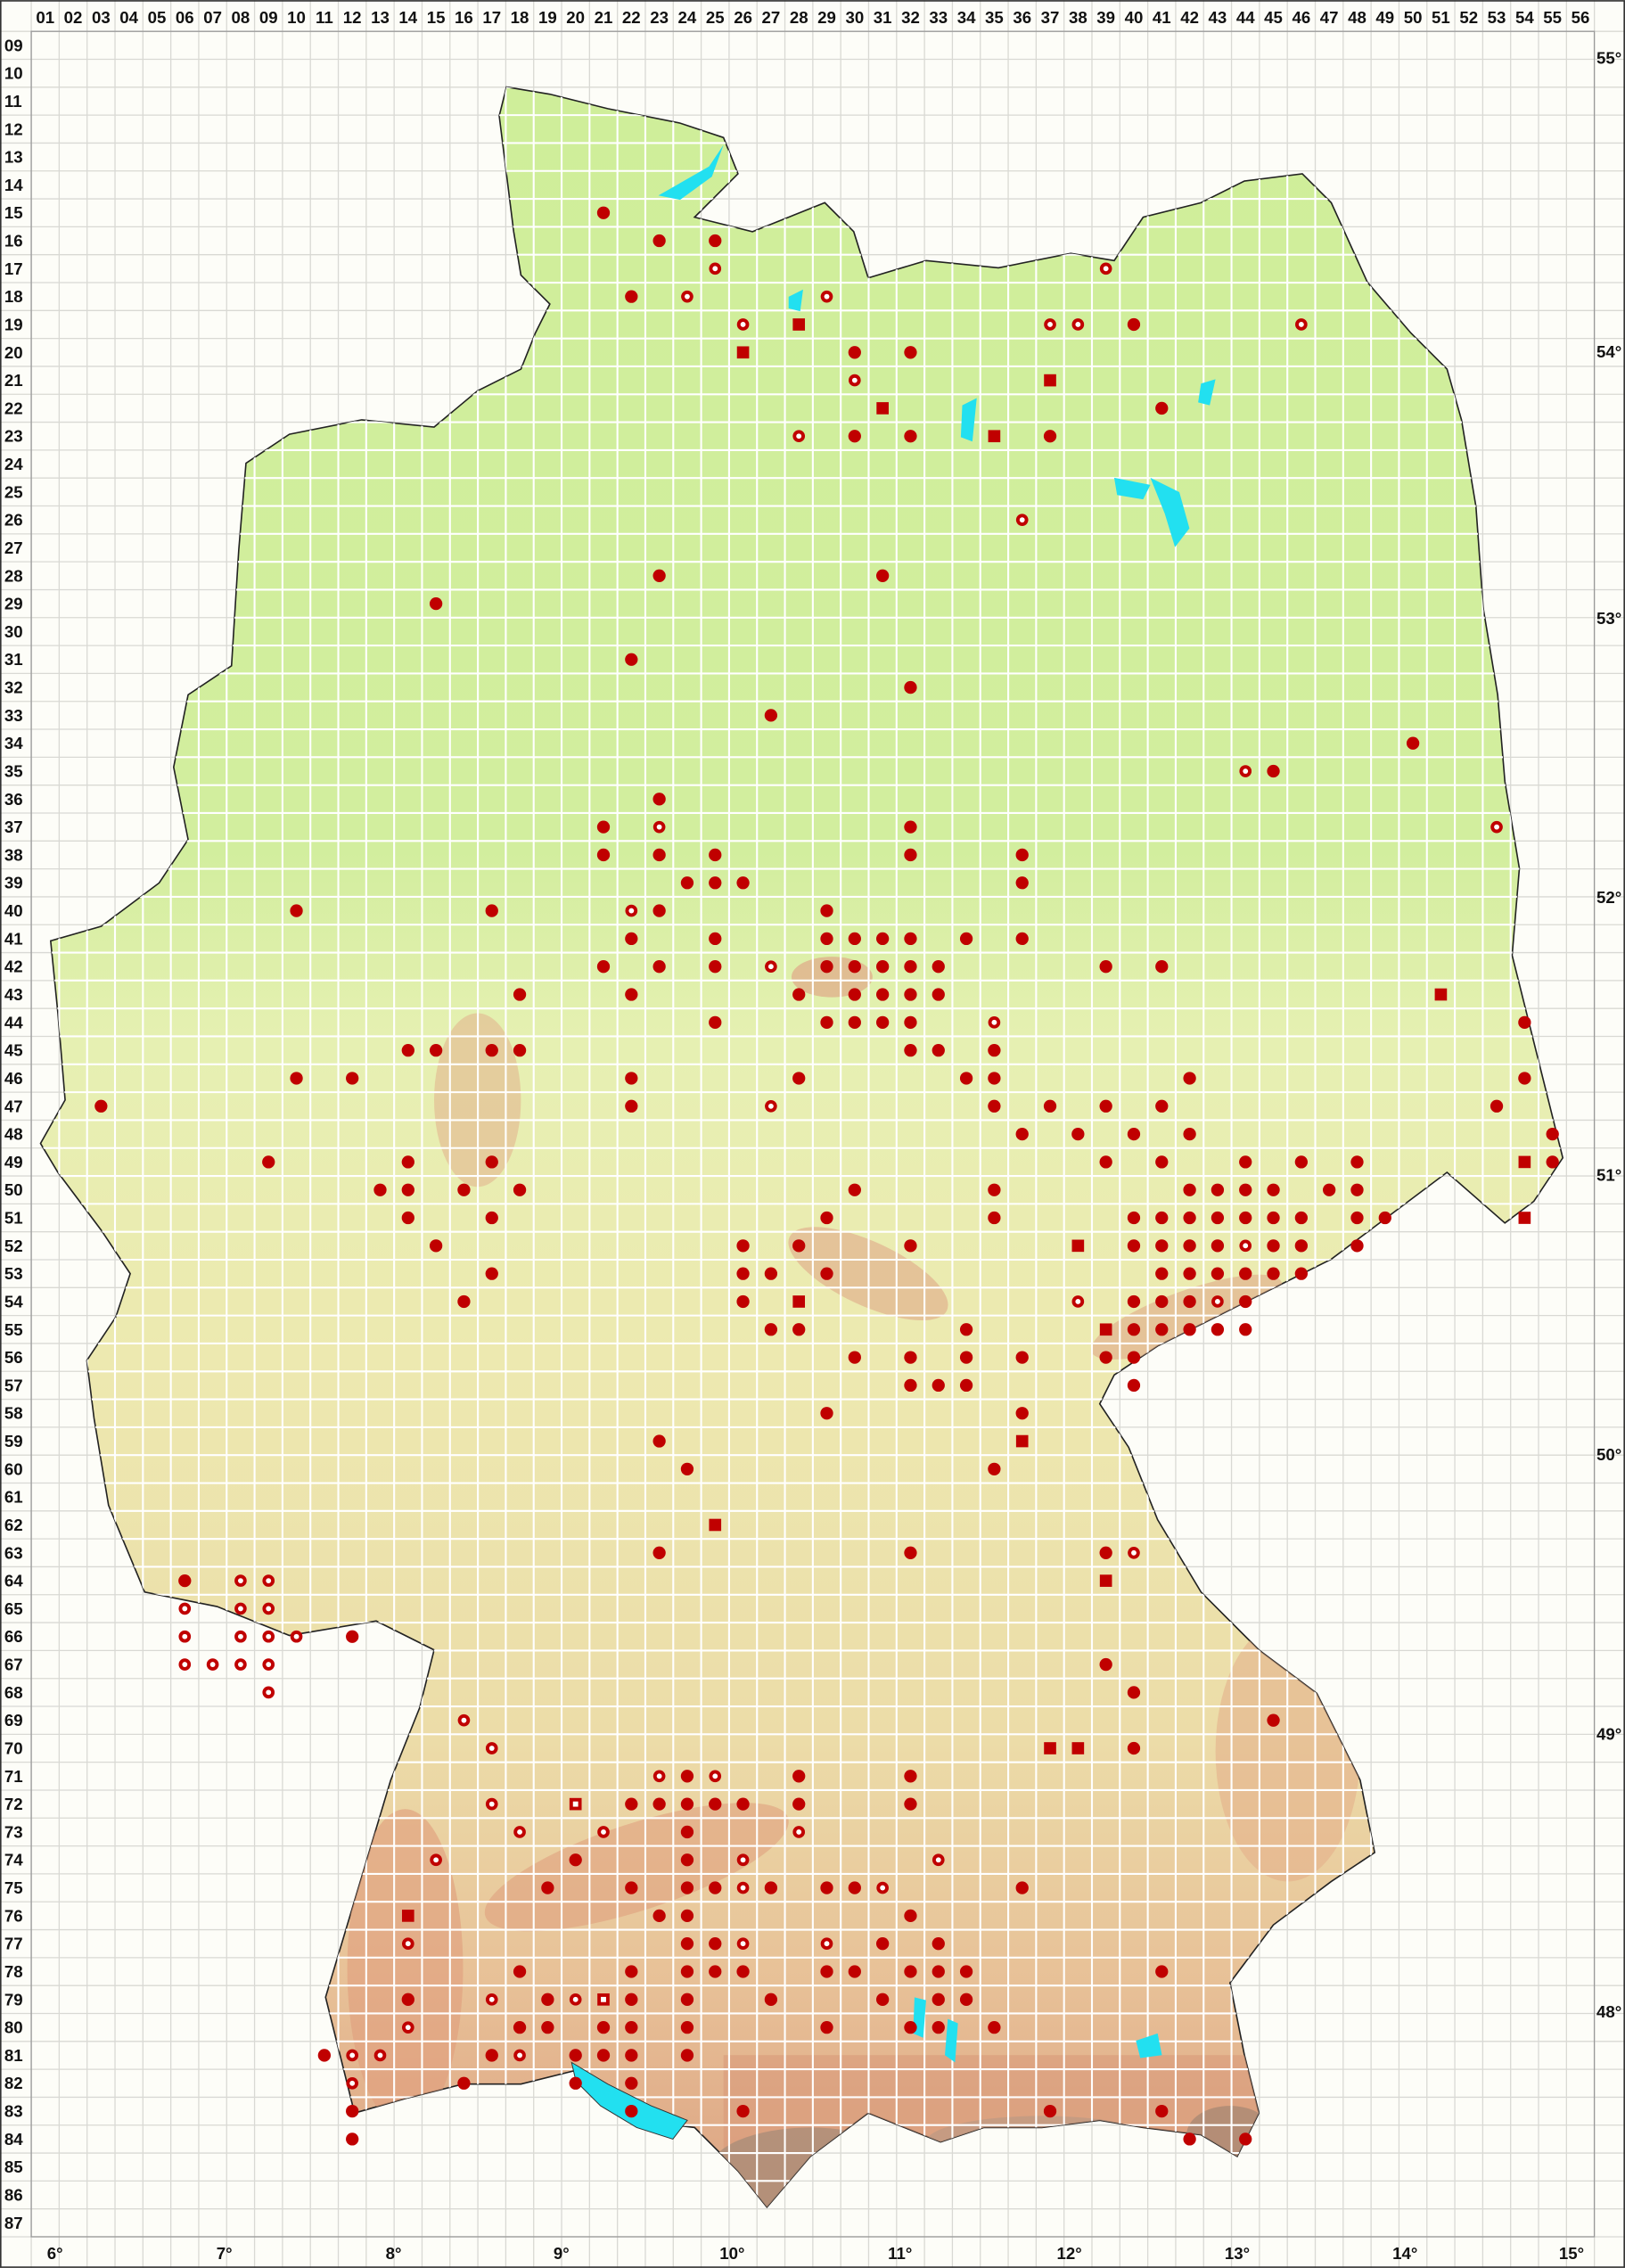 Image resolution: width=1625 pixels, height=2268 pixels. What do you see at coordinates (1609, 1733) in the screenshot?
I see `latitude-label: 49°` at bounding box center [1609, 1733].